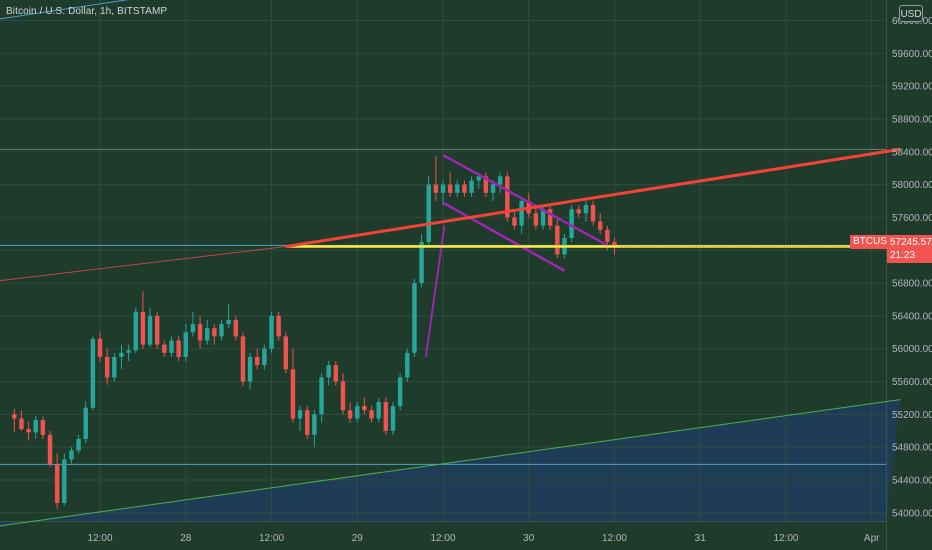 This screenshot has height=550, width=932. What do you see at coordinates (912, 513) in the screenshot?
I see `price-axis-label: 54000.00` at bounding box center [912, 513].